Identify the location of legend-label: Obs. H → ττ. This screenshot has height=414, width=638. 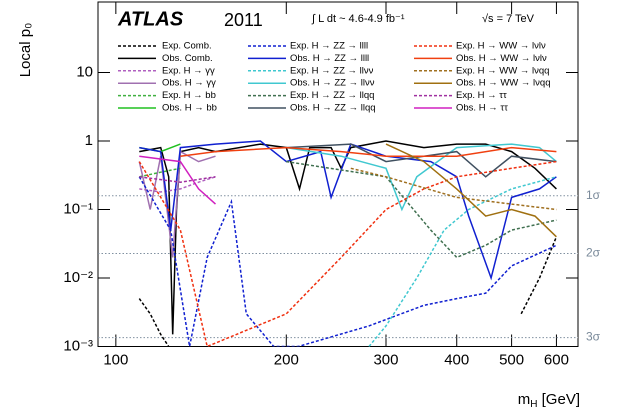
(482, 108).